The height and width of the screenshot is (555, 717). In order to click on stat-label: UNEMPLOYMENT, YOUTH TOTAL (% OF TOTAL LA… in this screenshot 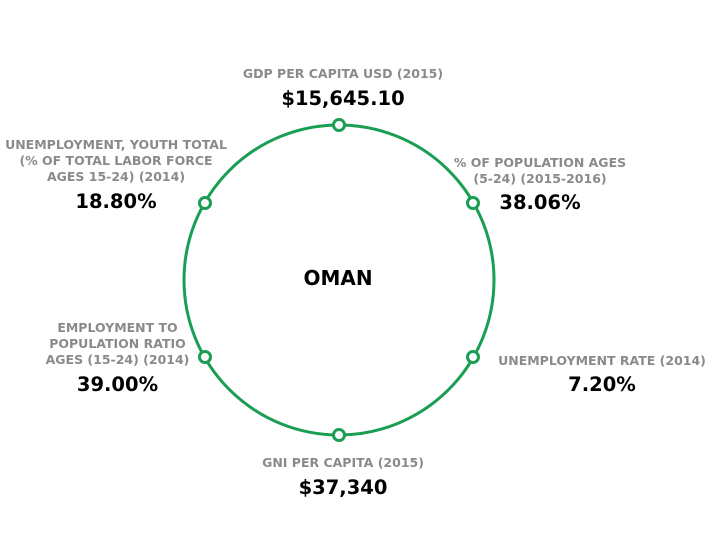, I will do `click(116, 160)`.